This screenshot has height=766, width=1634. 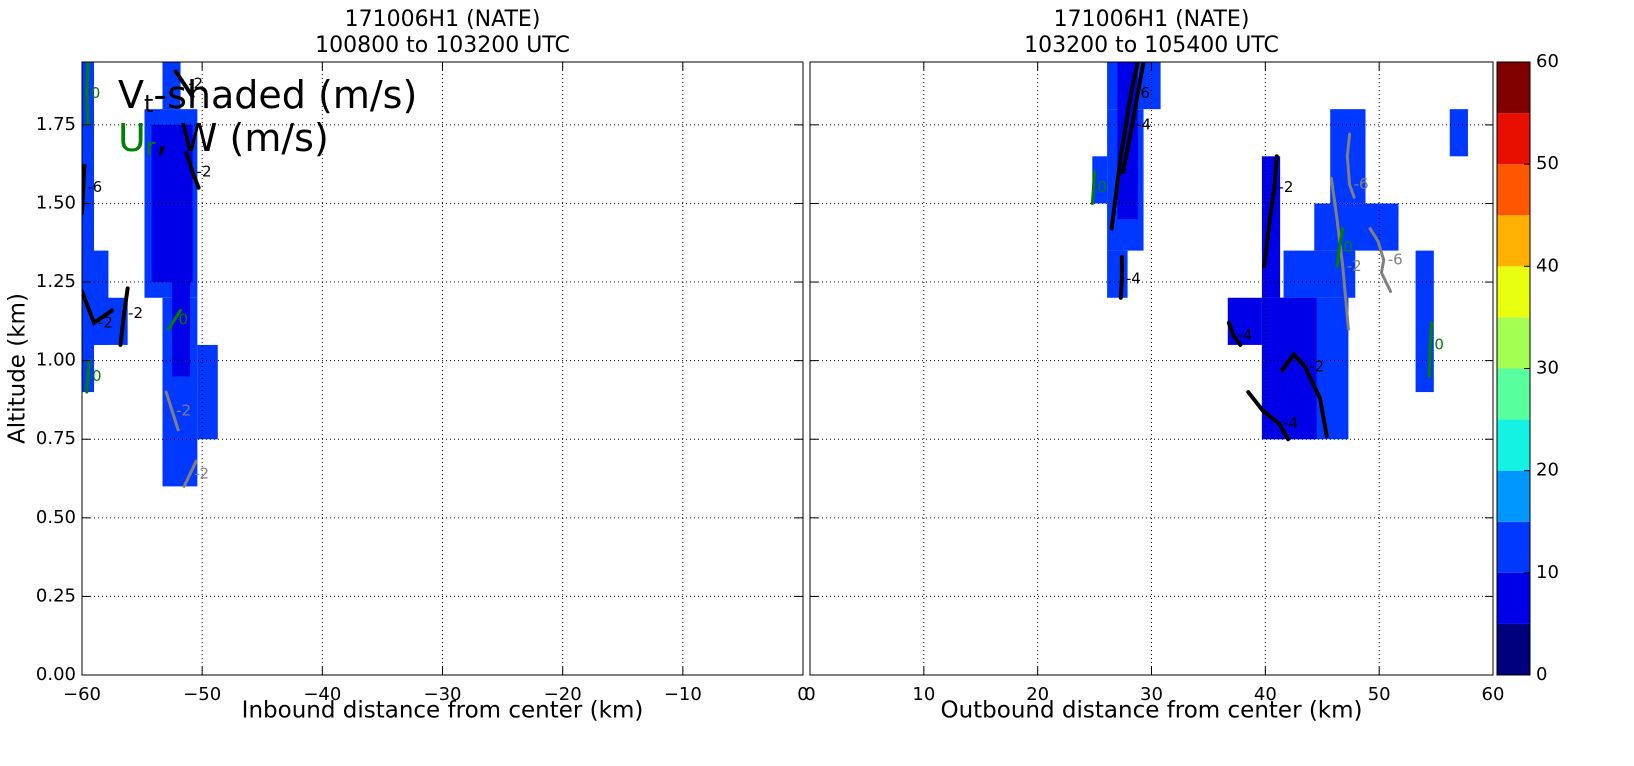 I want to click on x-tick-label: 50, so click(x=1379, y=694).